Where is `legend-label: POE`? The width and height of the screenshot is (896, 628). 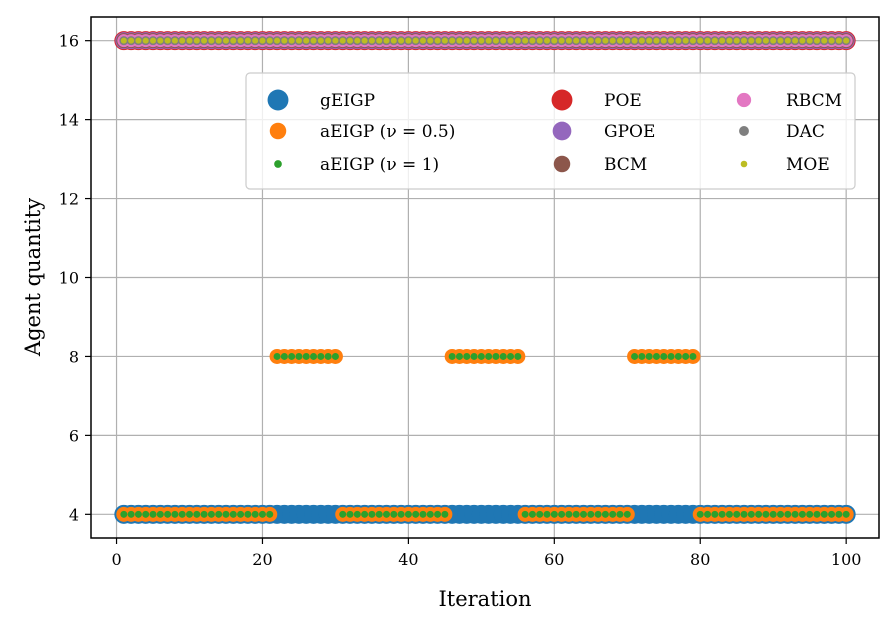 legend-label: POE is located at coordinates (623, 101).